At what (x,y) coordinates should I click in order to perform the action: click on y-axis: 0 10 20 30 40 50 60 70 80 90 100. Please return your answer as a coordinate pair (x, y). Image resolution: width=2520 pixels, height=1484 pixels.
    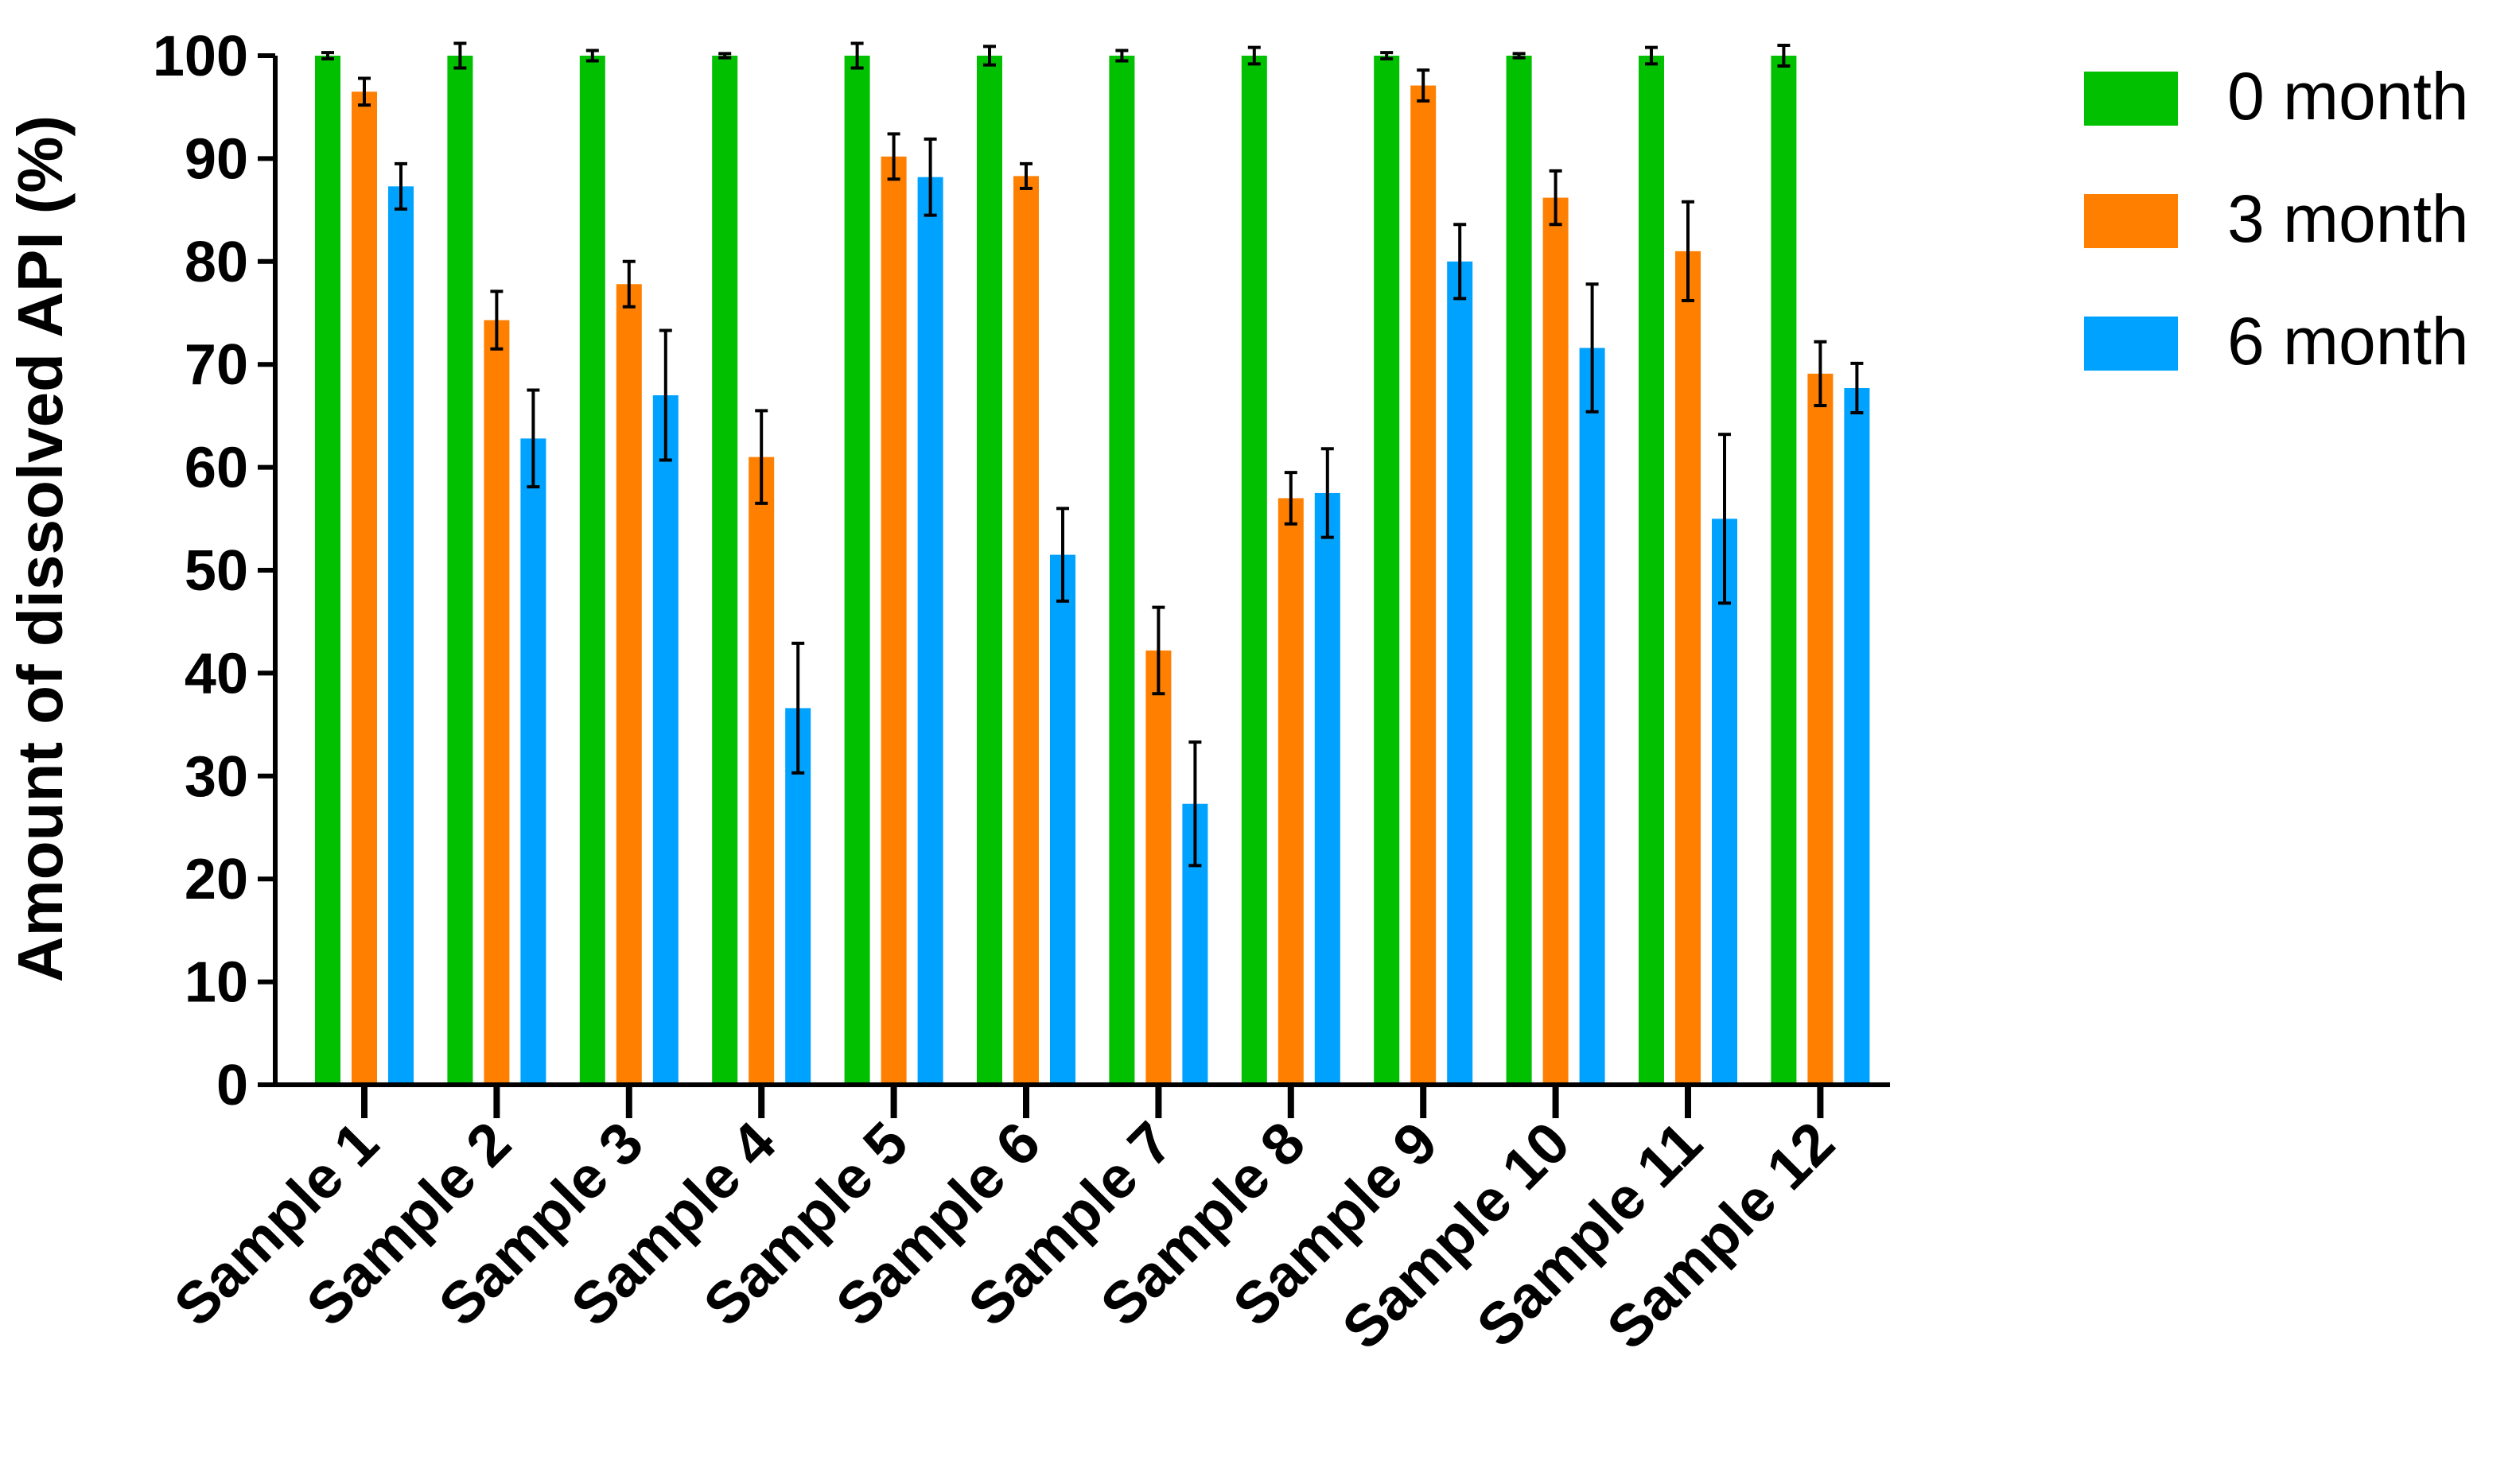
    Looking at the image, I should click on (215, 571).